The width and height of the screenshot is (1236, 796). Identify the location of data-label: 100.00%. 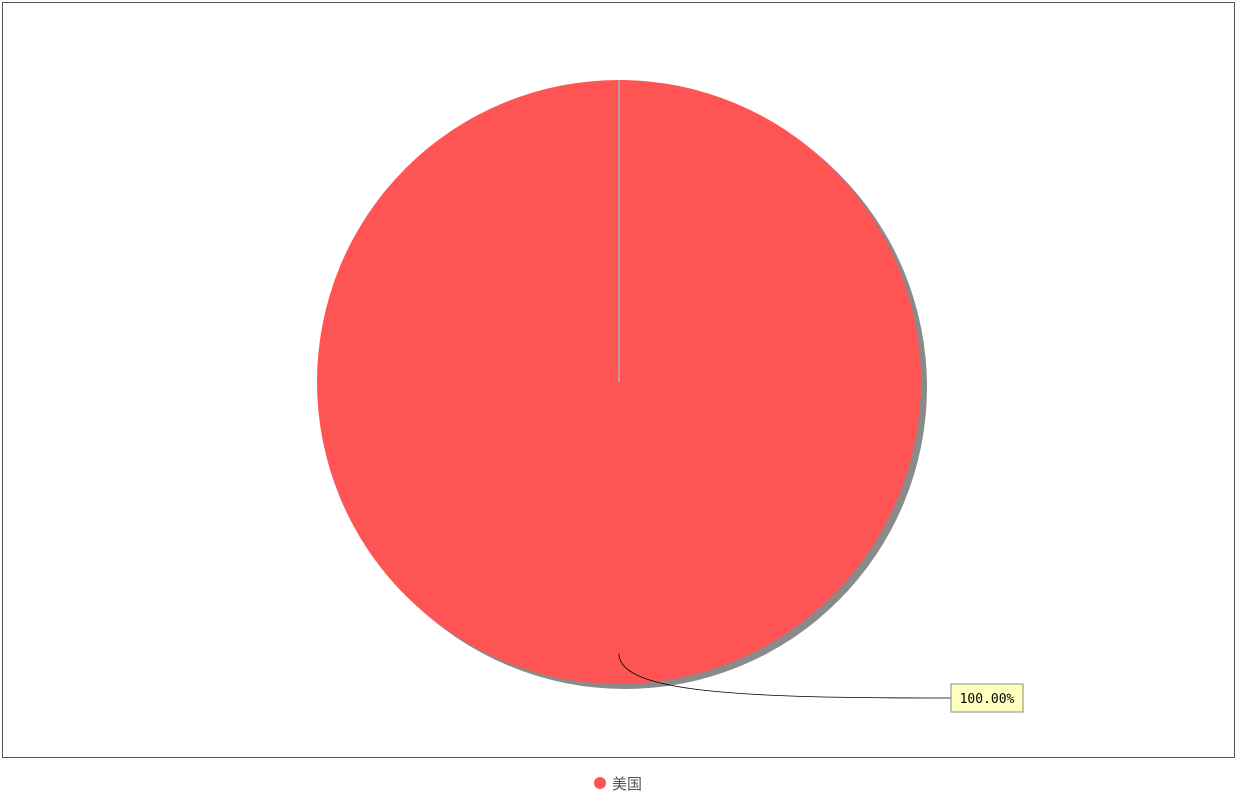
(987, 699).